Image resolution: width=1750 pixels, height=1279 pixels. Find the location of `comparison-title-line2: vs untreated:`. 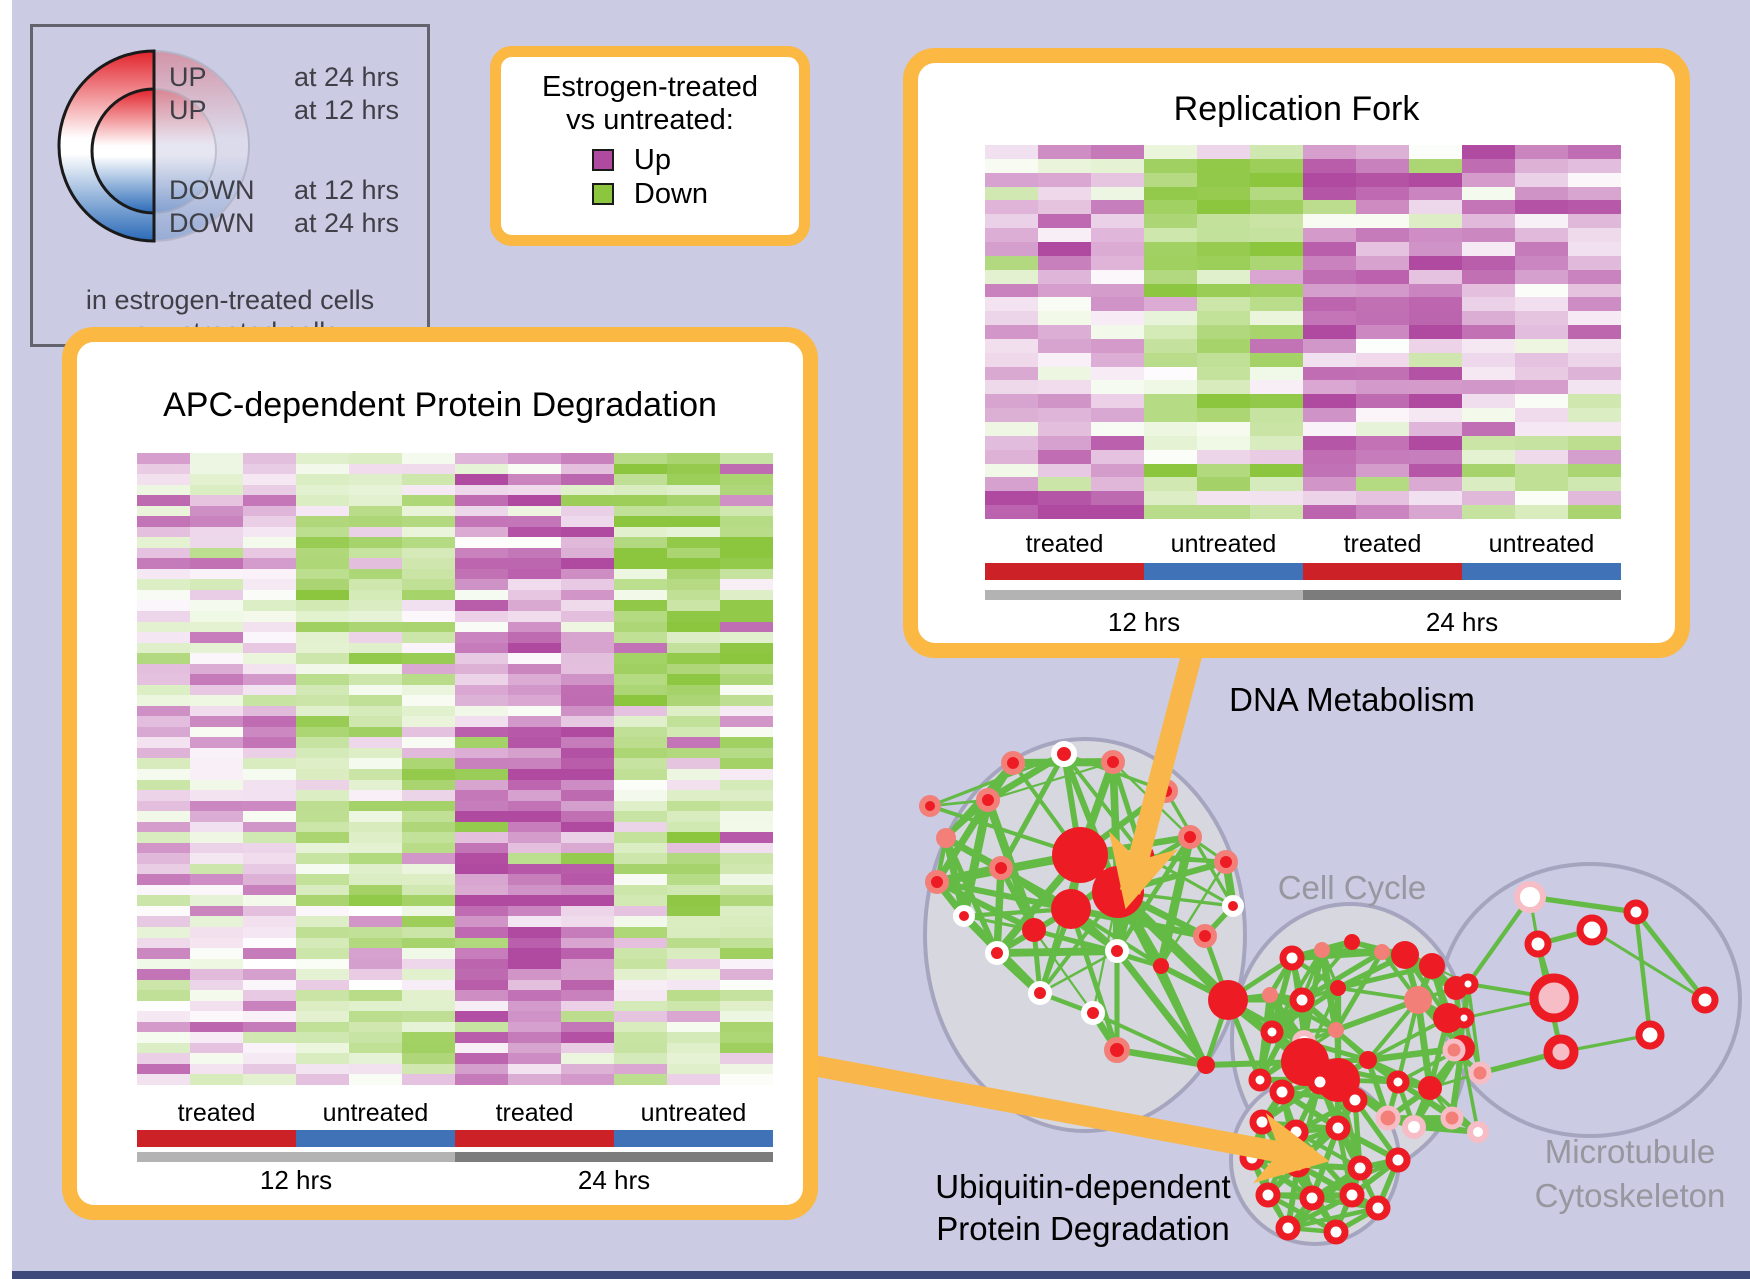

comparison-title-line2: vs untreated: is located at coordinates (650, 120).